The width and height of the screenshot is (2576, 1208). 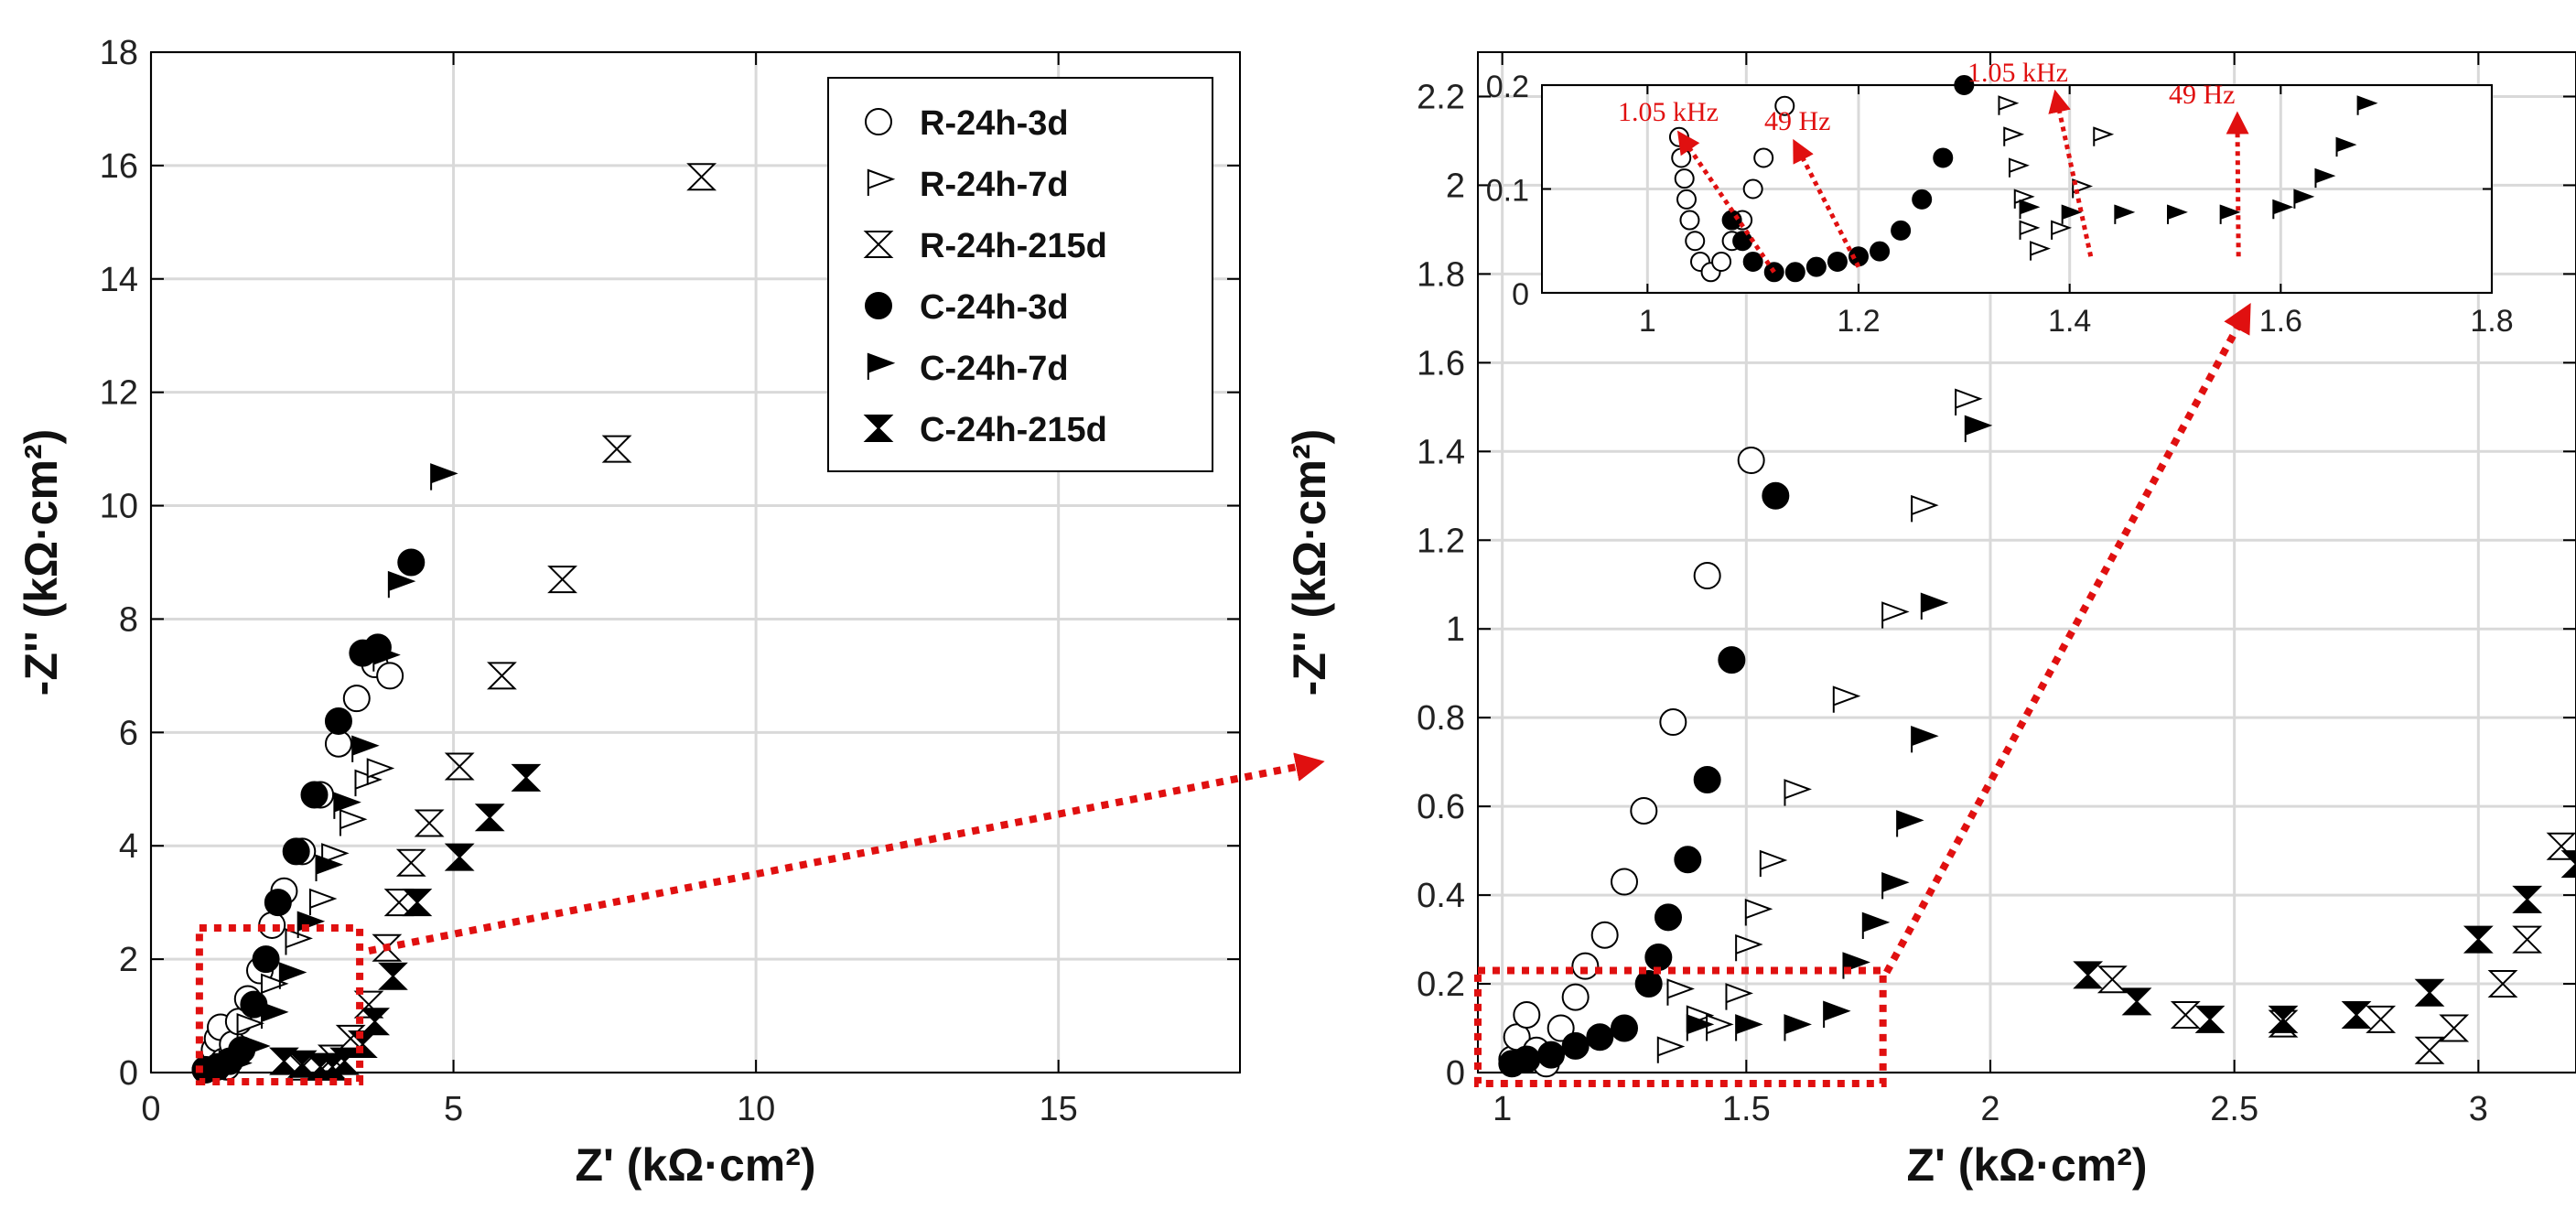 What do you see at coordinates (756, 1109) in the screenshot?
I see `x-tick-label: 10` at bounding box center [756, 1109].